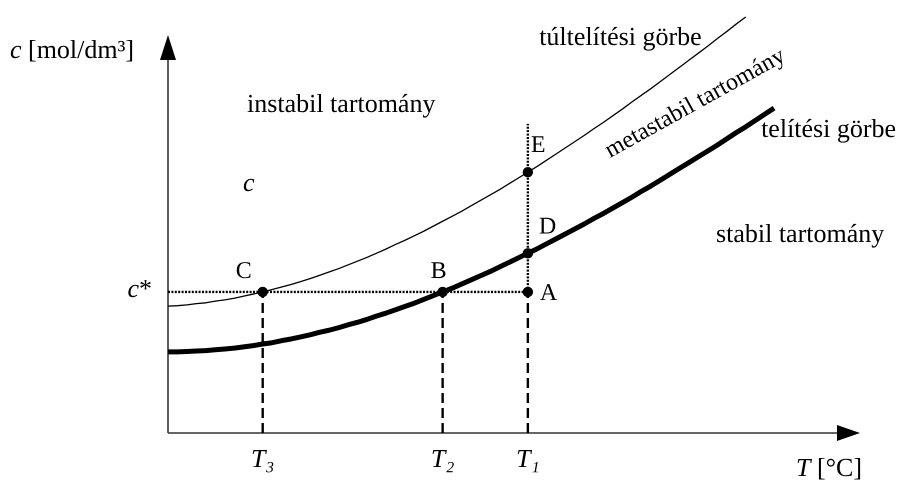 The image size is (901, 480). What do you see at coordinates (244, 271) in the screenshot?
I see `annotation: C` at bounding box center [244, 271].